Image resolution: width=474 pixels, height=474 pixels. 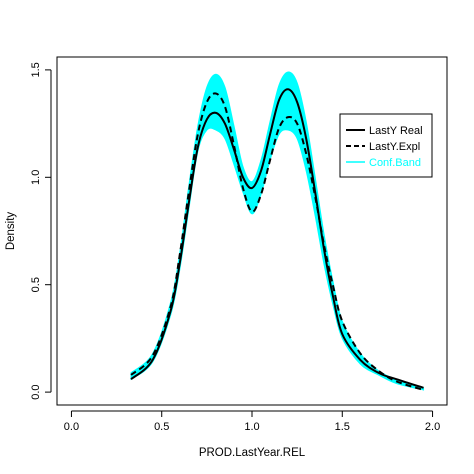 What do you see at coordinates (251, 427) in the screenshot?
I see `x-tick-label: 1.0` at bounding box center [251, 427].